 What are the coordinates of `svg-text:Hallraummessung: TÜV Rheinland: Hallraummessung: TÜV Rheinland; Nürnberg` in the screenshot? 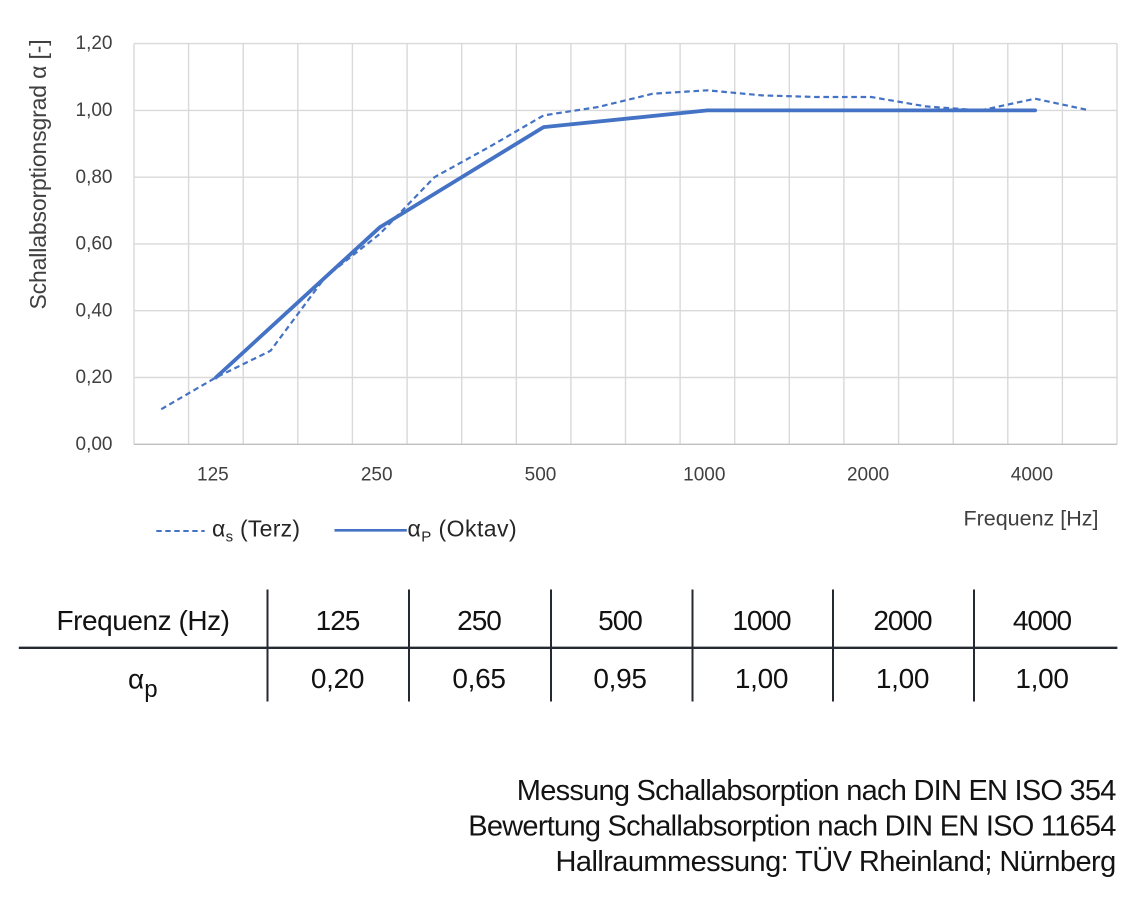 It's located at (836, 862).